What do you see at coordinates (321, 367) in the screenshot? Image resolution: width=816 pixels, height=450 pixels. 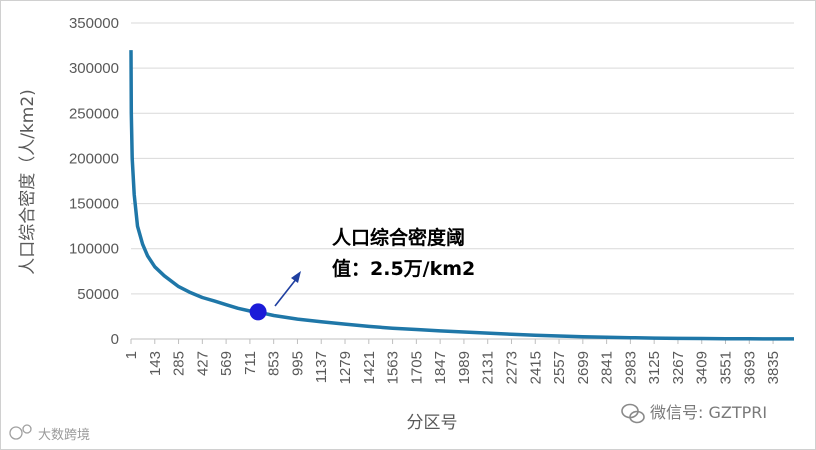 I see `x-tick-label: 1137` at bounding box center [321, 367].